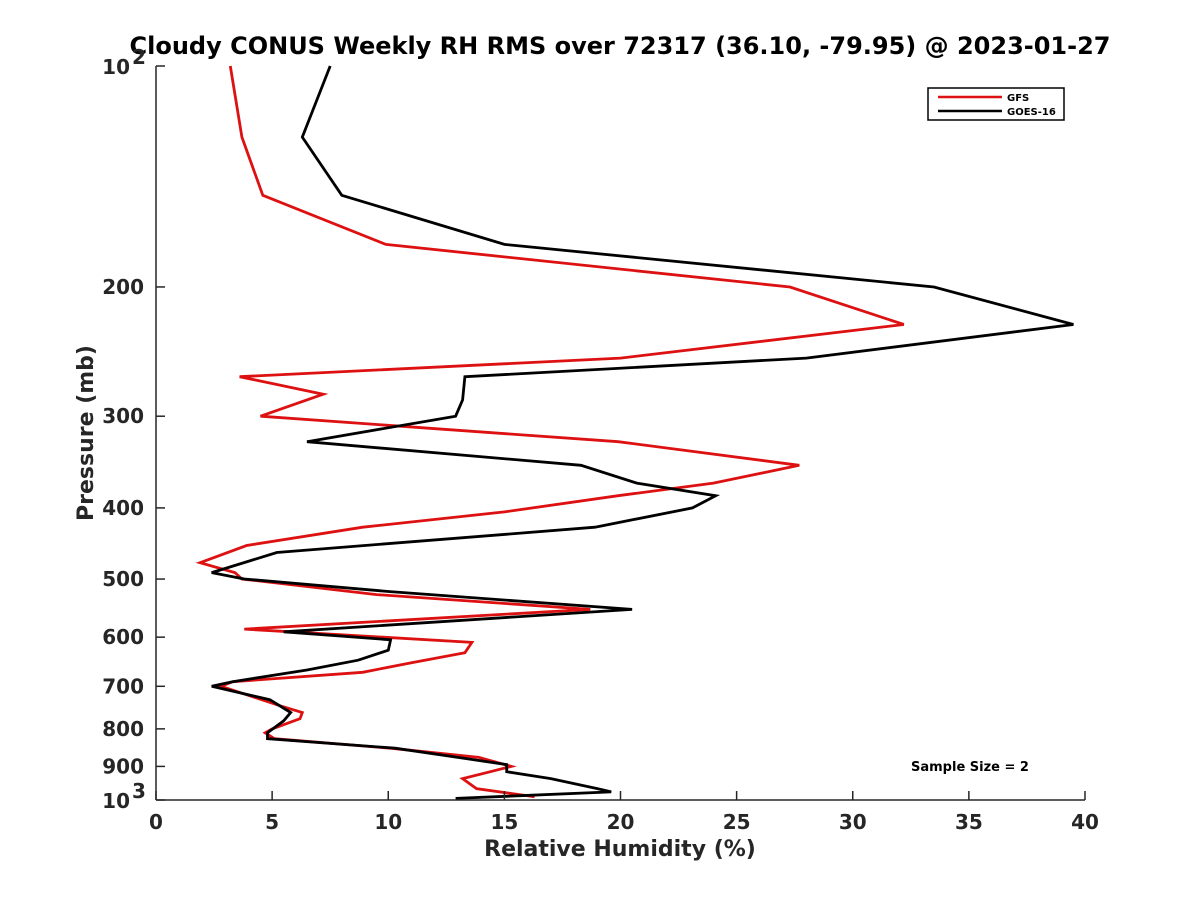 This screenshot has height=900, width=1200. I want to click on y-tick-label: 900, so click(123, 766).